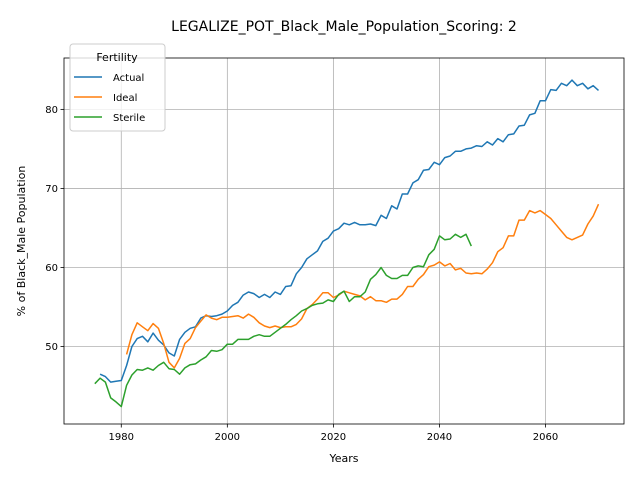 Image resolution: width=640 pixels, height=484 pixels. Describe the element at coordinates (51, 347) in the screenshot. I see `y-tick-label: 50` at that location.